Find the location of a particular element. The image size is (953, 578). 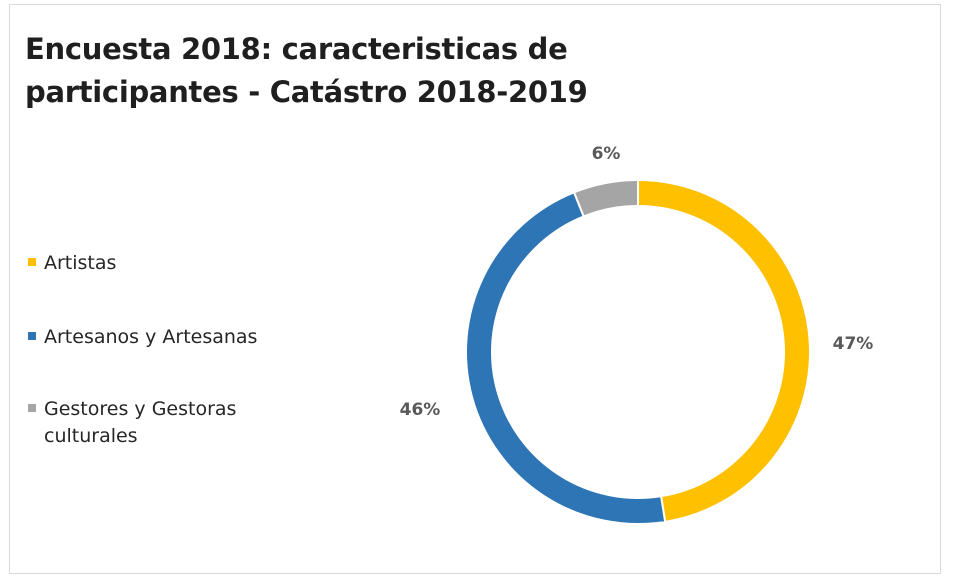

legend-swatch-artistas is located at coordinates (32, 262).